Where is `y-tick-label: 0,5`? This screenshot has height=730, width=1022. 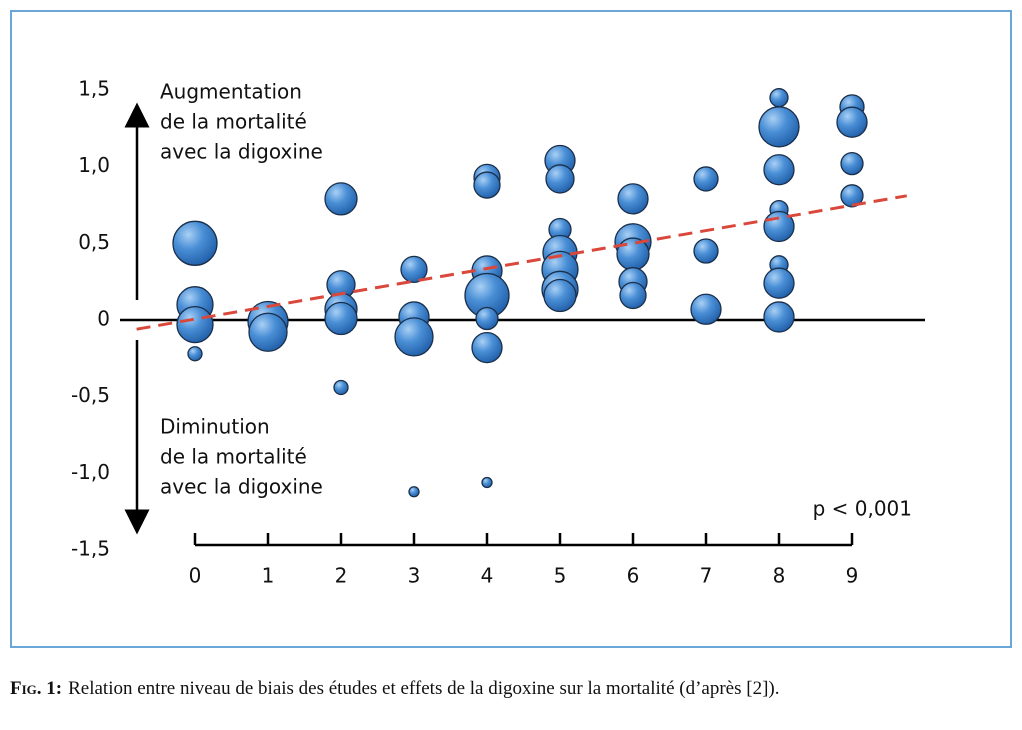 y-tick-label: 0,5 is located at coordinates (94, 242).